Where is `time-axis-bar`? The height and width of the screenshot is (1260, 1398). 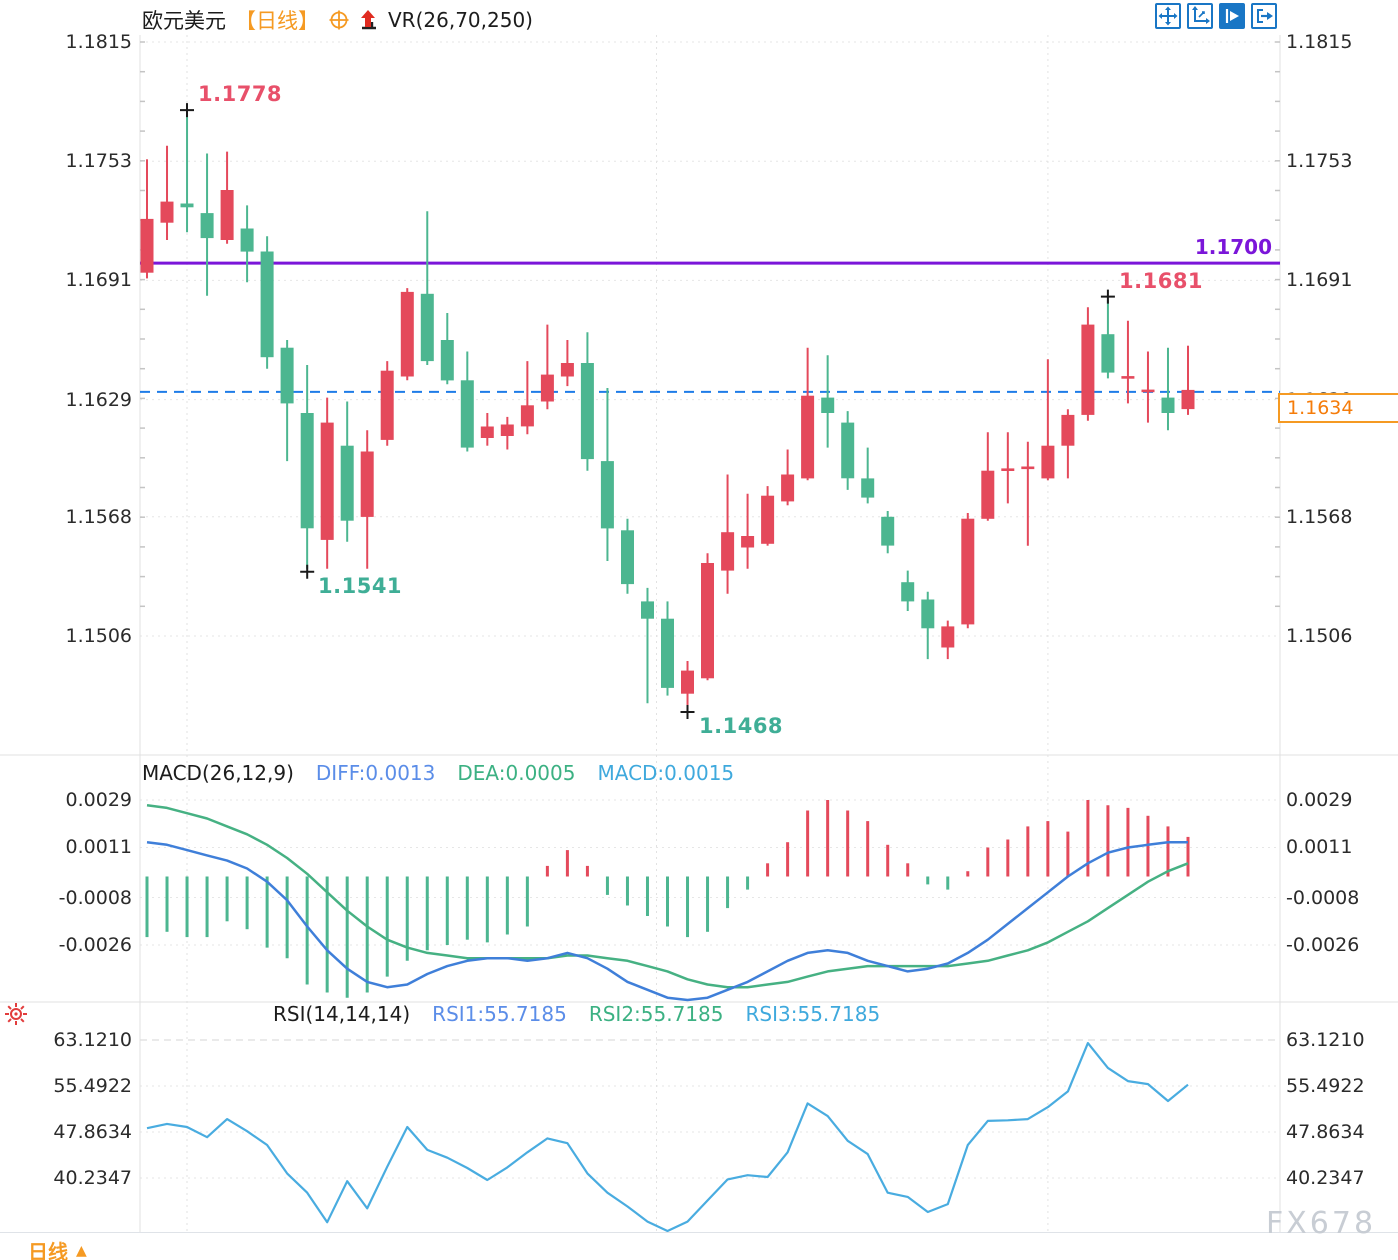 time-axis-bar is located at coordinates (699, 1246).